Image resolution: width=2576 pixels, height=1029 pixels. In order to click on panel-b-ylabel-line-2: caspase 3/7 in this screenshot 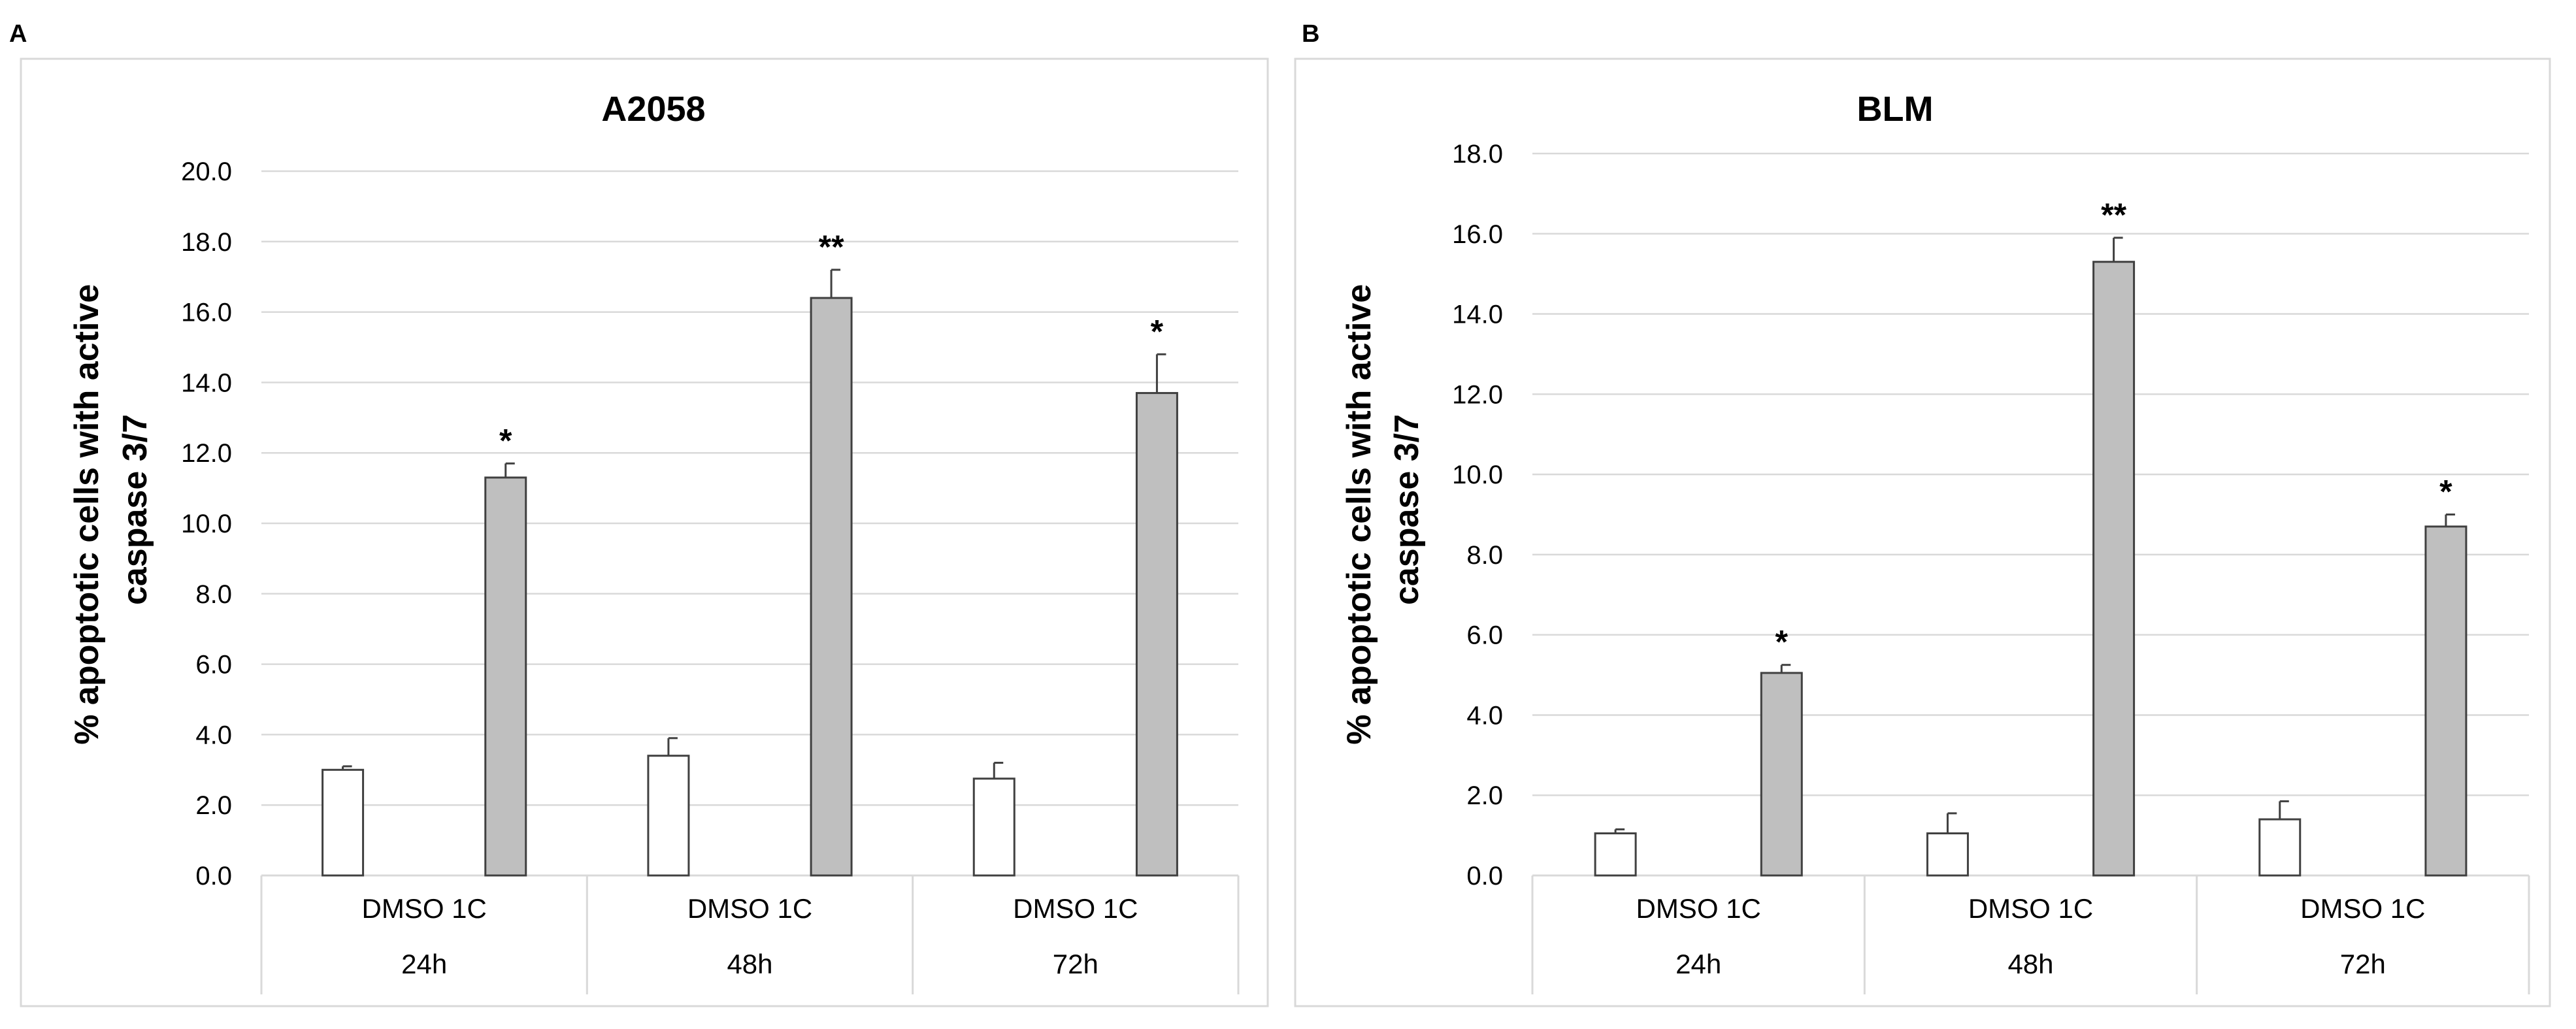, I will do `click(1407, 509)`.